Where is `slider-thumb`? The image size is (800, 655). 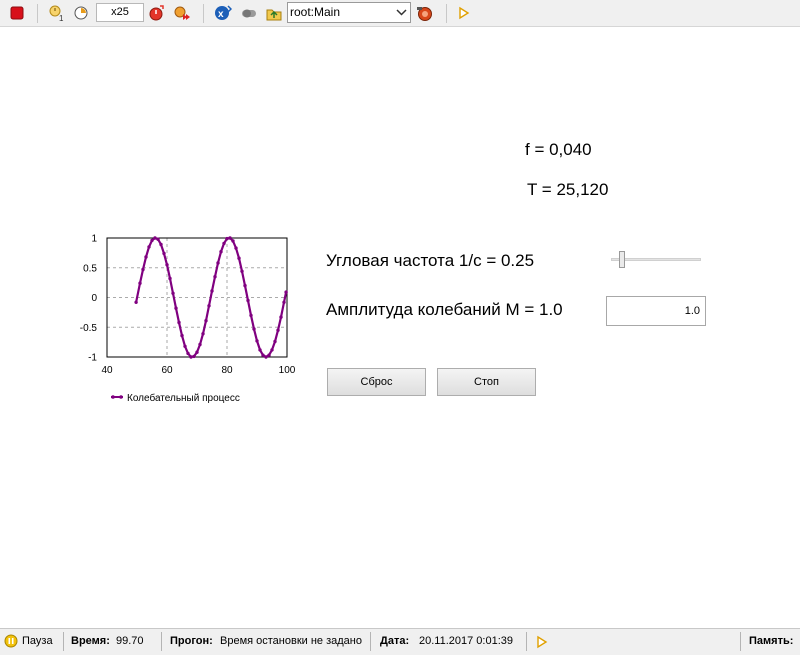
slider-thumb is located at coordinates (622, 259).